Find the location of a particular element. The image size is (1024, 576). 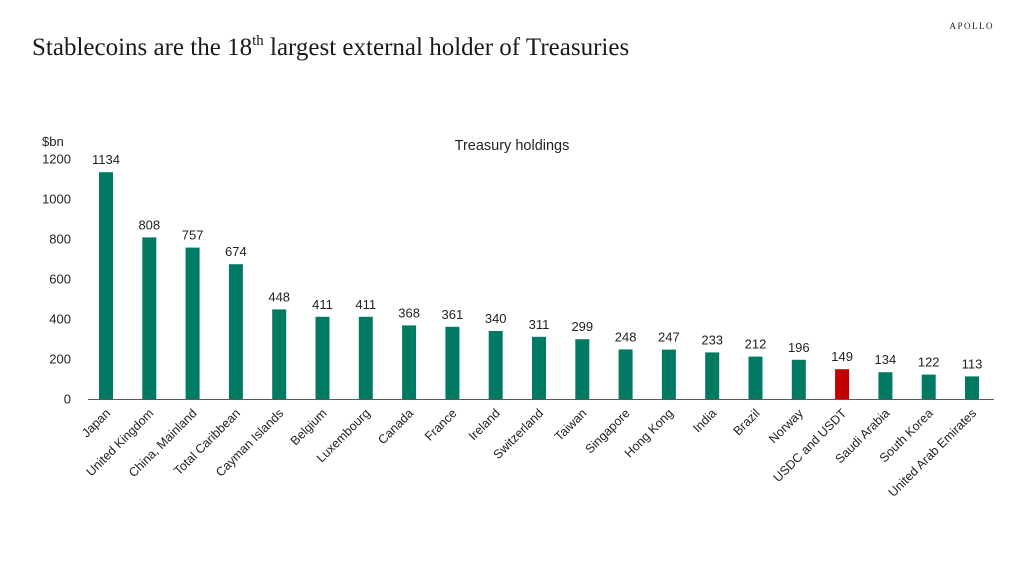

bar-hong-kong is located at coordinates (668, 374).